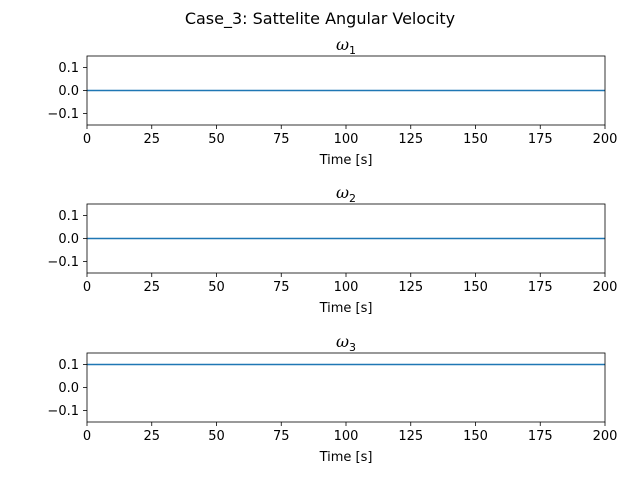  I want to click on subplot-3-y-tick-label: 0.0, so click(68, 388).